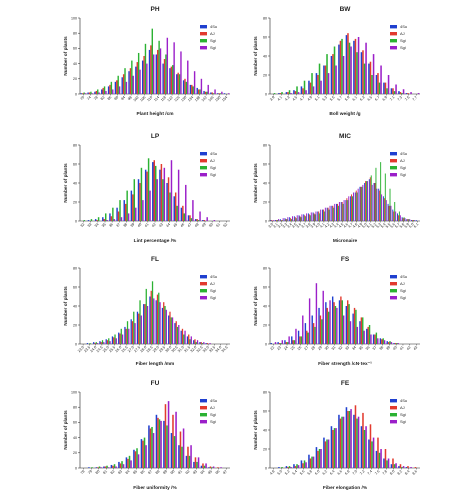 This screenshot has height=494, width=474. I want to click on bar-4su-6.7, so click(376, 84).